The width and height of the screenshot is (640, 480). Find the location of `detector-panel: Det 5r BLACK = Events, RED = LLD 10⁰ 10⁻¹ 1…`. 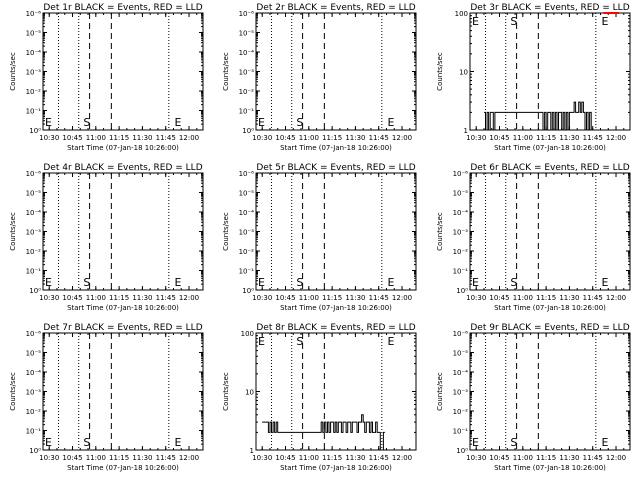

detector-panel: Det 5r BLACK = Events, RED = LLD 10⁰ 10⁻¹ 1… is located at coordinates (319, 237).